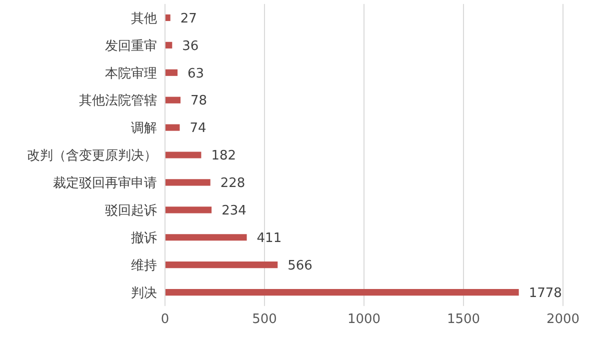 Image resolution: width=607 pixels, height=346 pixels. Describe the element at coordinates (188, 18) in the screenshot. I see `data-label: 27` at that location.